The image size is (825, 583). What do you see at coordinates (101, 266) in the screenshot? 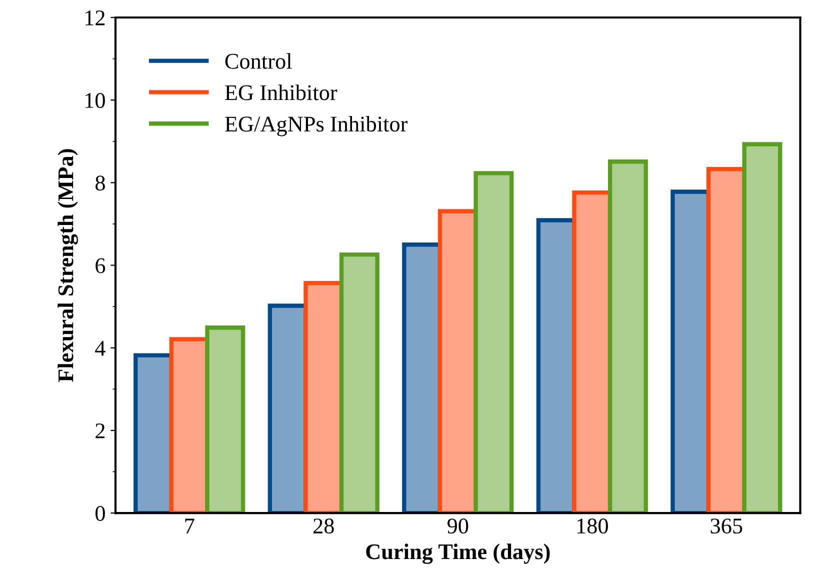
I see `y-tick-label: 6` at bounding box center [101, 266].